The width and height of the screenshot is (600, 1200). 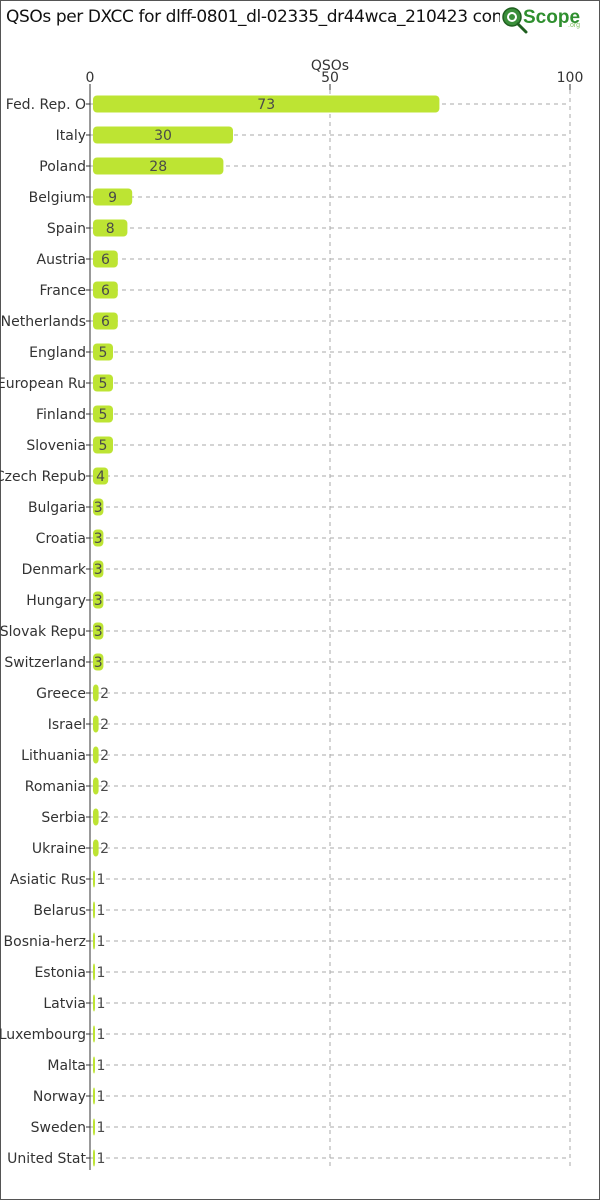 What do you see at coordinates (45, 942) in the screenshot?
I see `category-label: Bosnia-herz` at bounding box center [45, 942].